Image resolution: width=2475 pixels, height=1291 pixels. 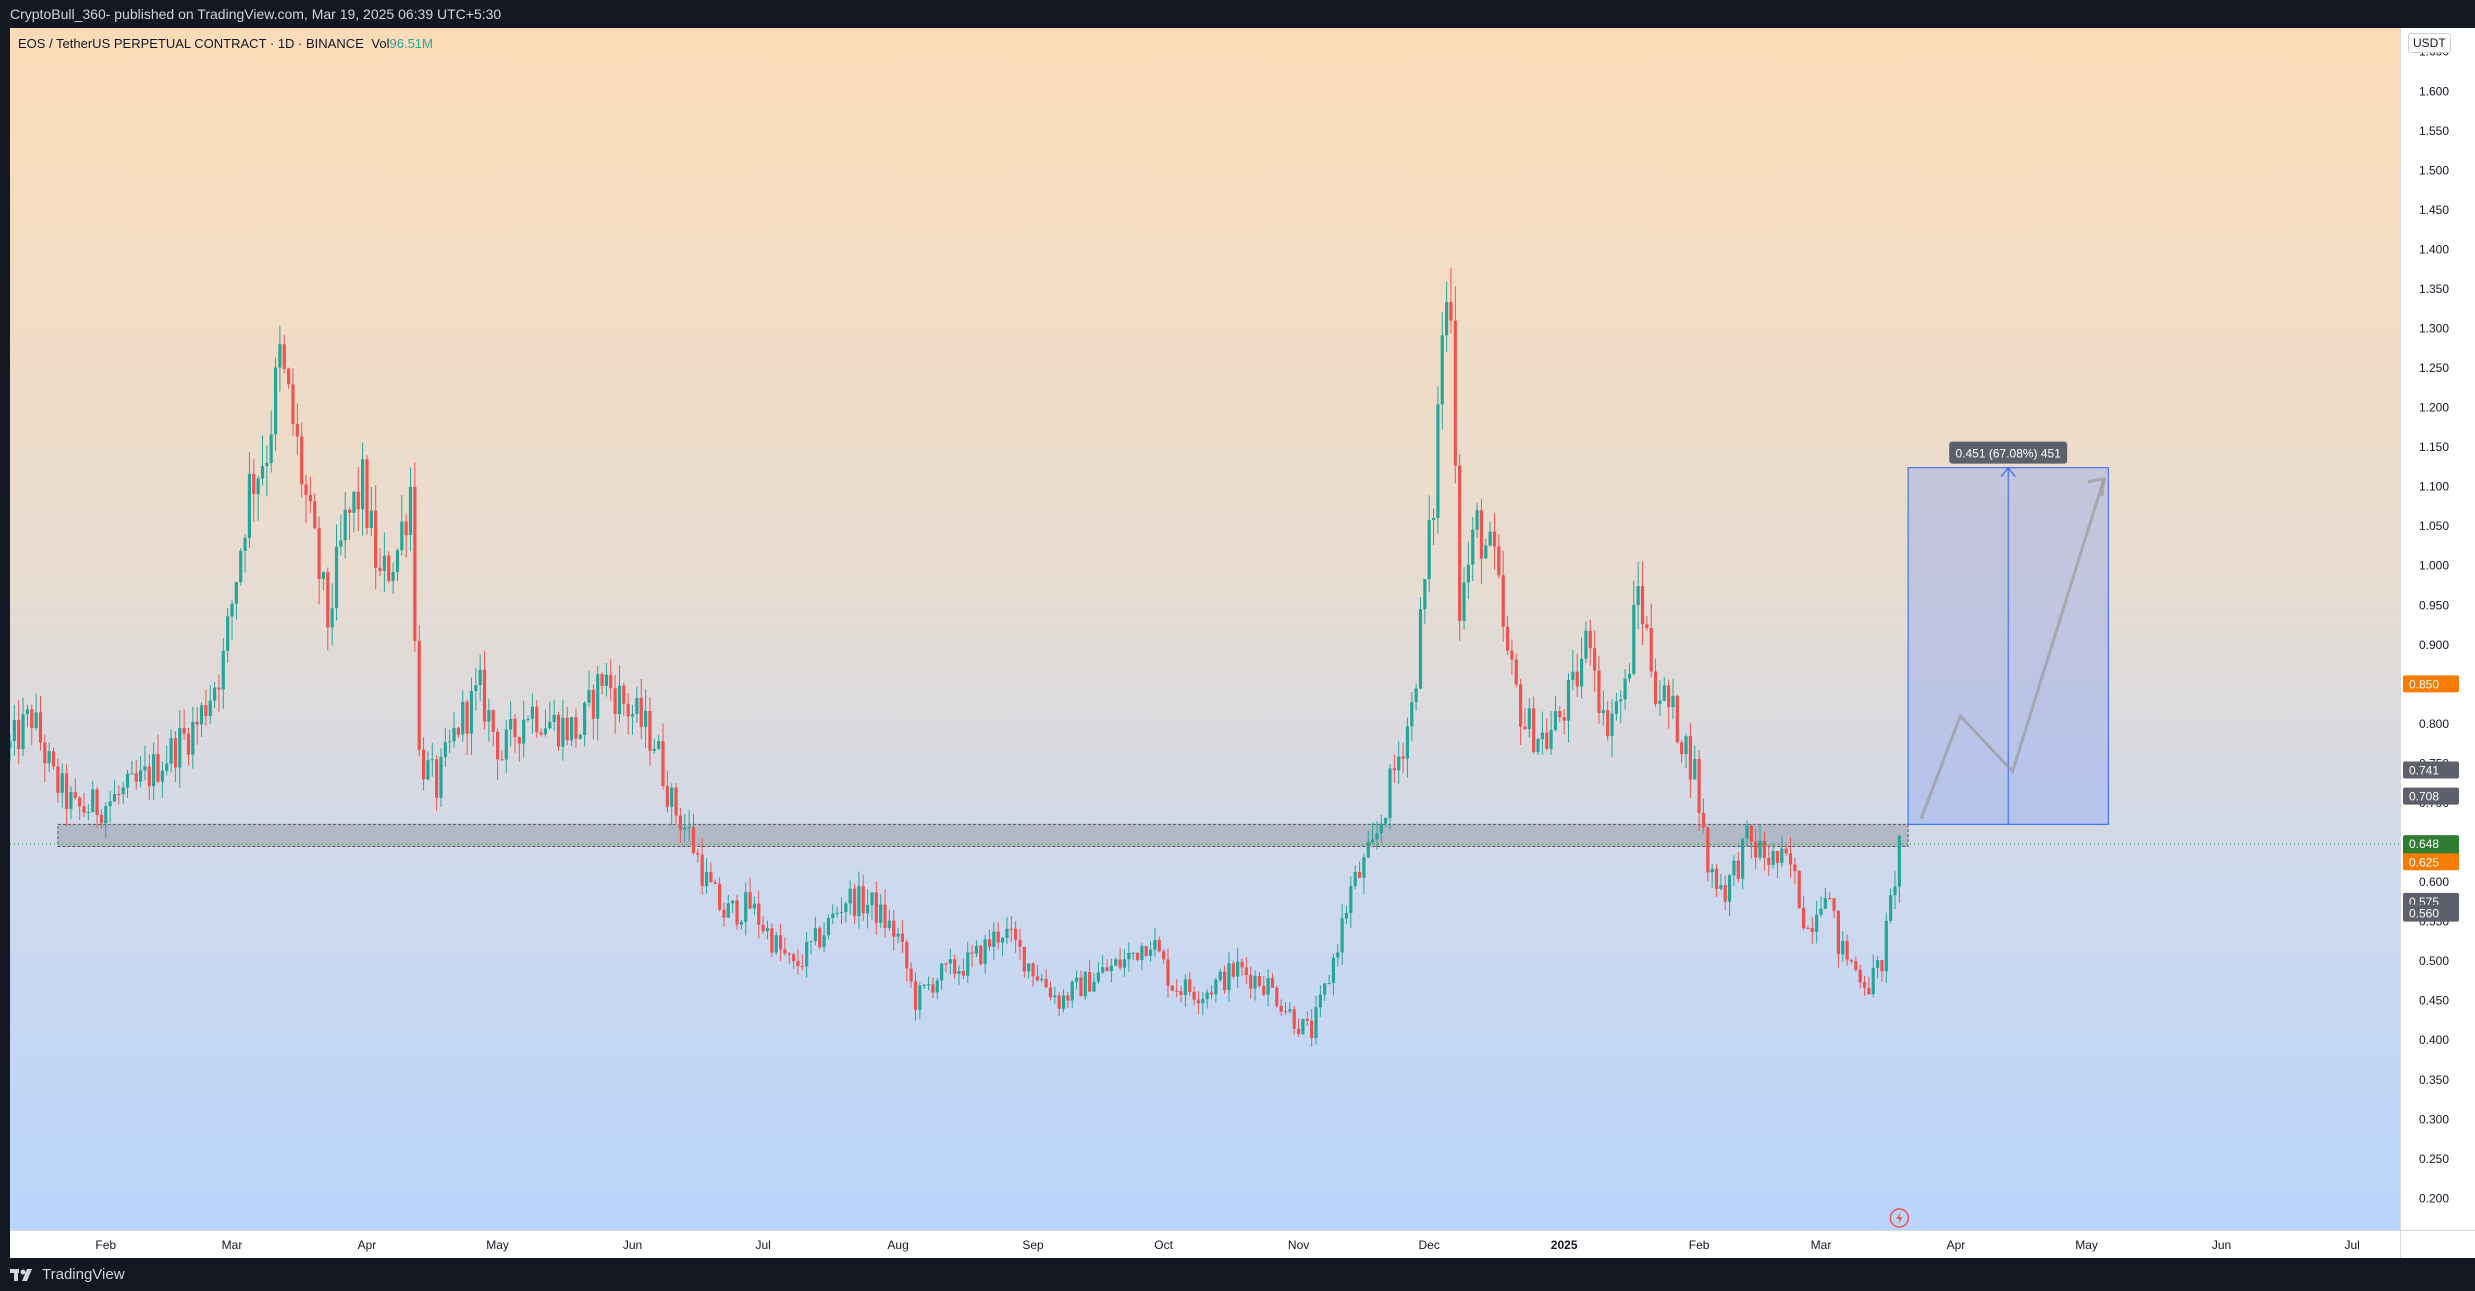 What do you see at coordinates (2434, 1159) in the screenshot?
I see `price-tick-label: 0.250` at bounding box center [2434, 1159].